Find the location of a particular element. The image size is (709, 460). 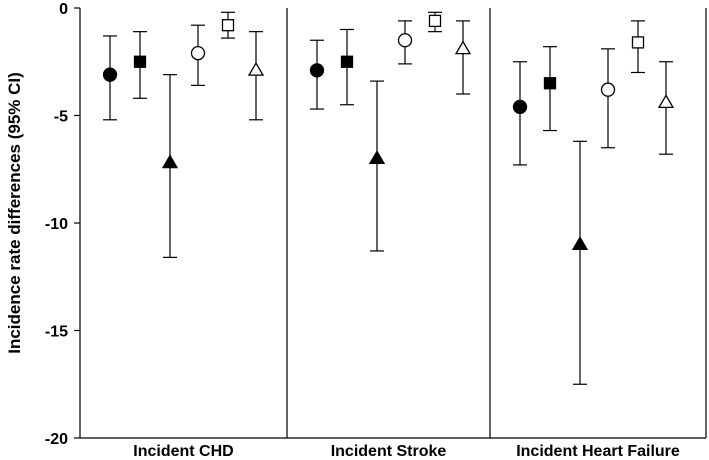

y-axis: 0 -5 -10 -15 -20 is located at coordinates (62, 224).